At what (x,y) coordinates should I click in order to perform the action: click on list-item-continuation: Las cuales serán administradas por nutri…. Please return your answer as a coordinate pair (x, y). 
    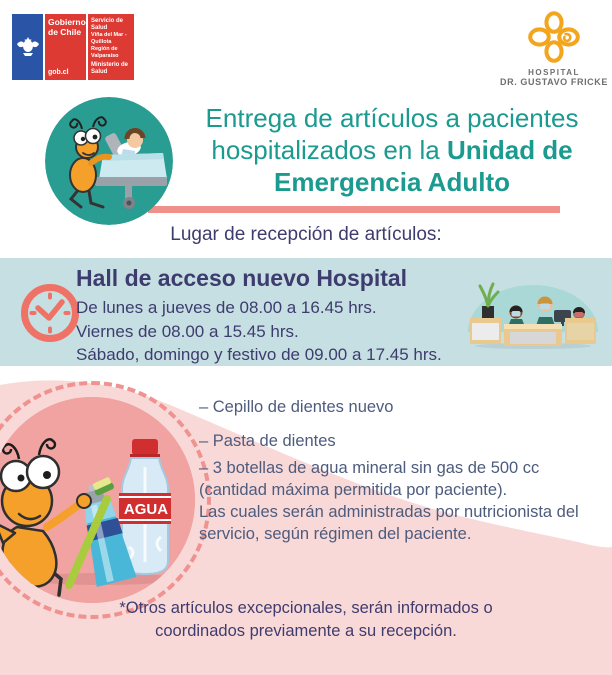
    Looking at the image, I should click on (389, 523).